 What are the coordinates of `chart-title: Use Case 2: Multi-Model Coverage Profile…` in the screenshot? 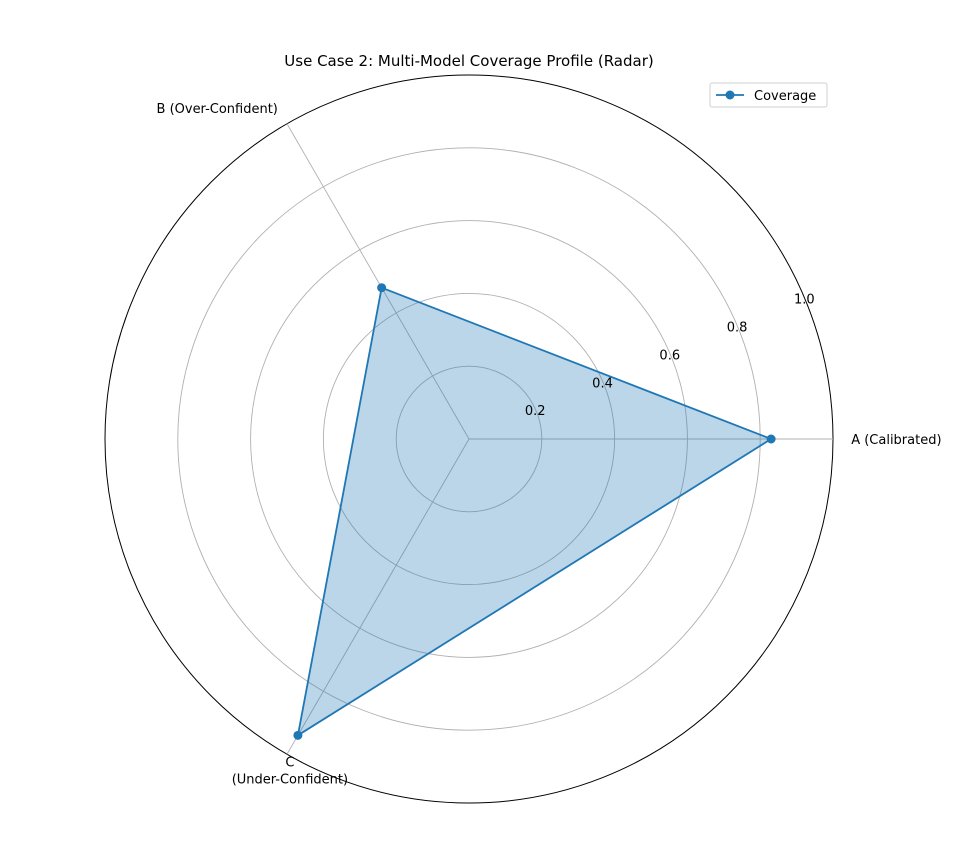 It's located at (468, 61).